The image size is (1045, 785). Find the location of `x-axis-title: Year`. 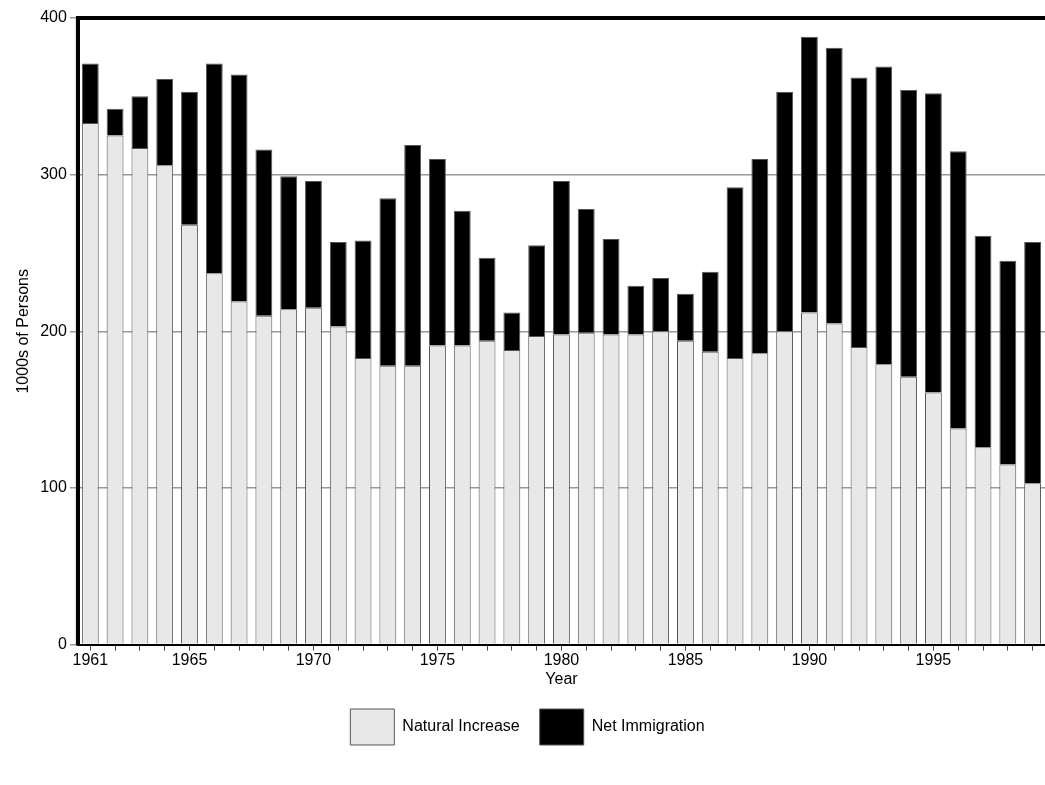

x-axis-title: Year is located at coordinates (562, 678).